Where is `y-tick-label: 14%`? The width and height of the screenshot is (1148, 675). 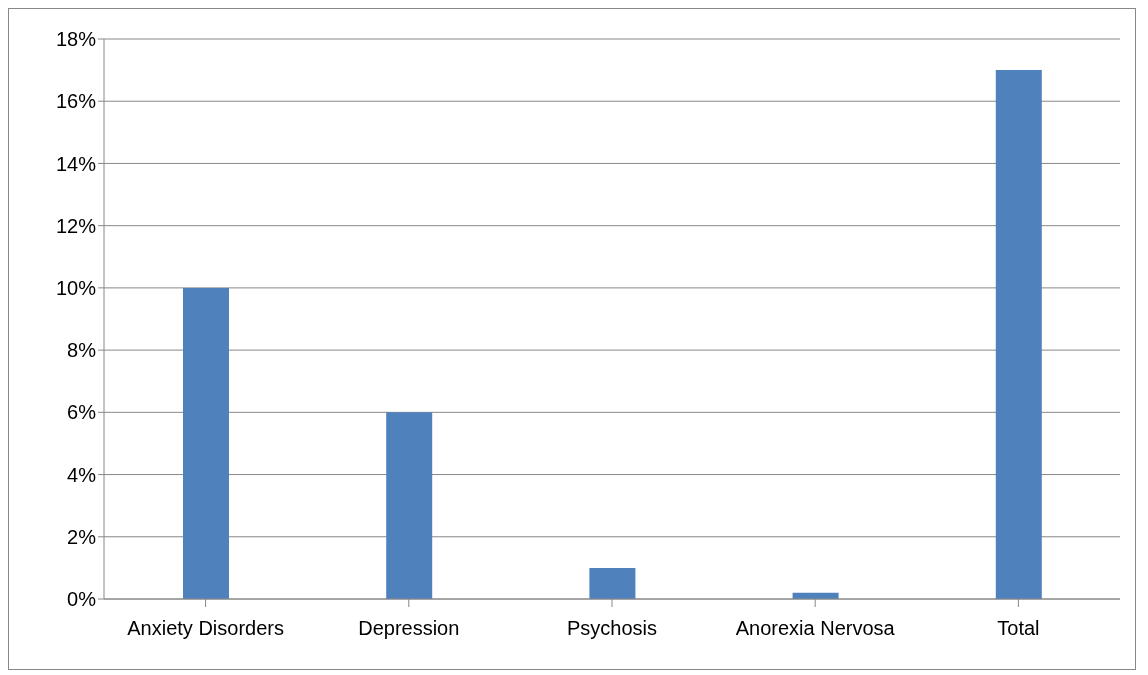
y-tick-label: 14% is located at coordinates (76, 163).